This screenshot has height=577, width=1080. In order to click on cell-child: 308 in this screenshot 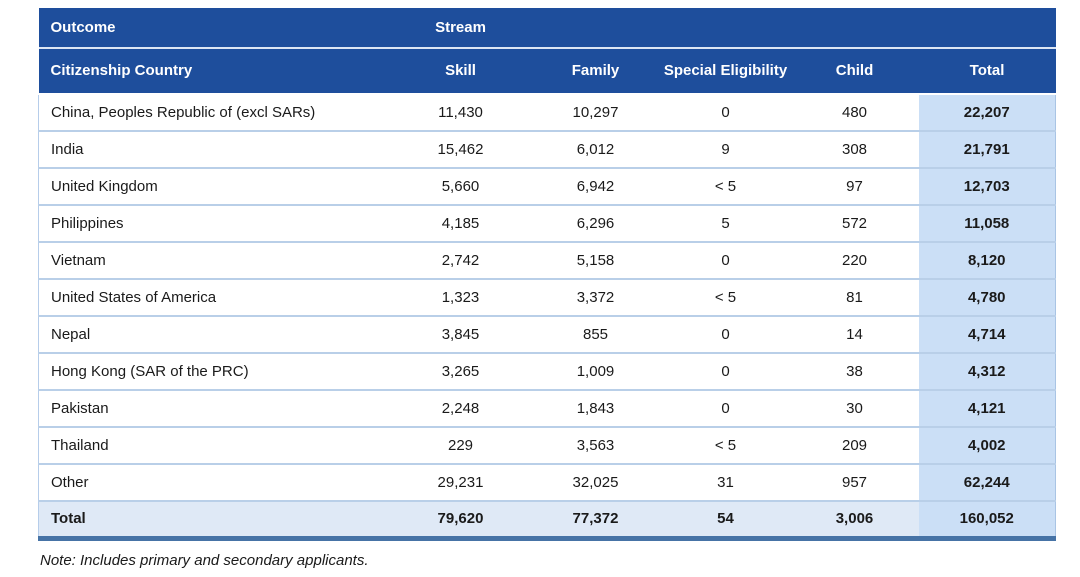, I will do `click(854, 149)`.